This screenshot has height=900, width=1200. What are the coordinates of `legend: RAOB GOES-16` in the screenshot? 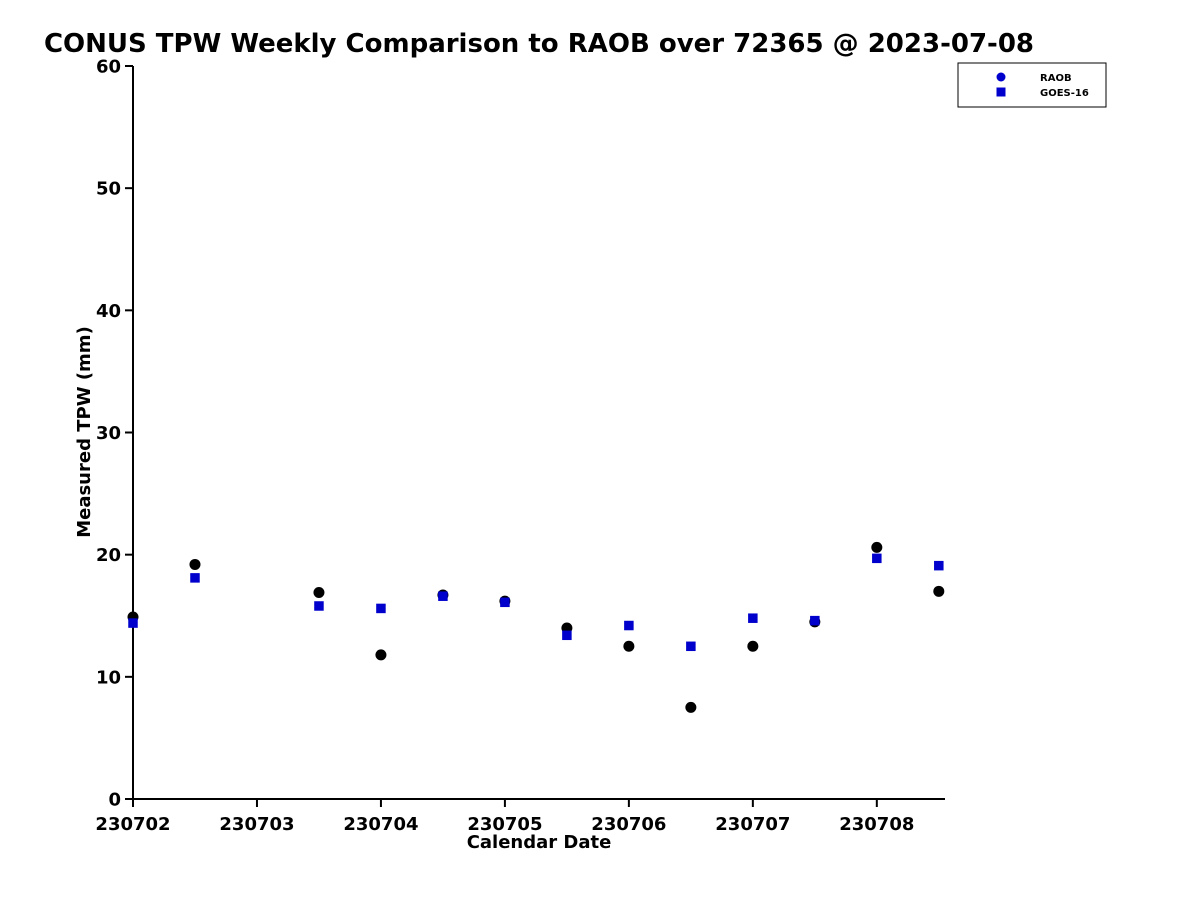 It's located at (1032, 85).